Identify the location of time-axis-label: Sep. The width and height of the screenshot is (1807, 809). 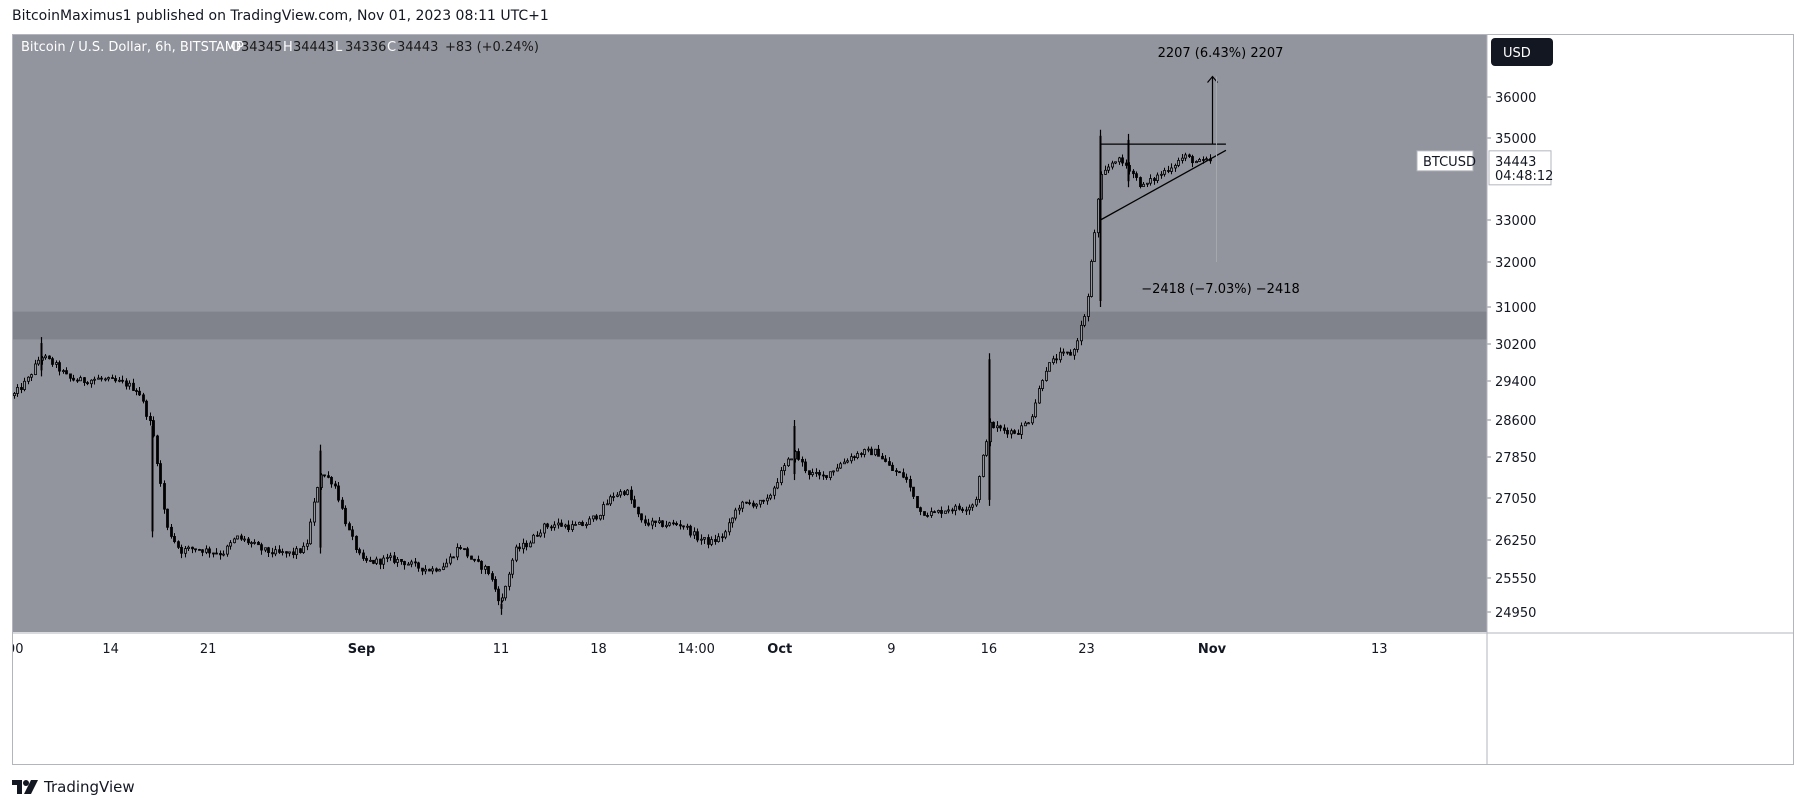
(362, 649).